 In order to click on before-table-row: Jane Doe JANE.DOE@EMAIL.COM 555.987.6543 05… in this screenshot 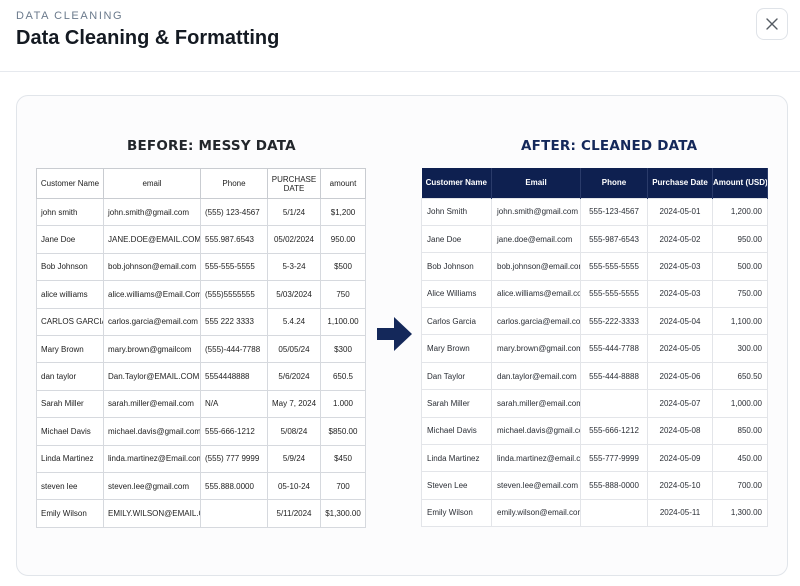, I will do `click(201, 239)`.